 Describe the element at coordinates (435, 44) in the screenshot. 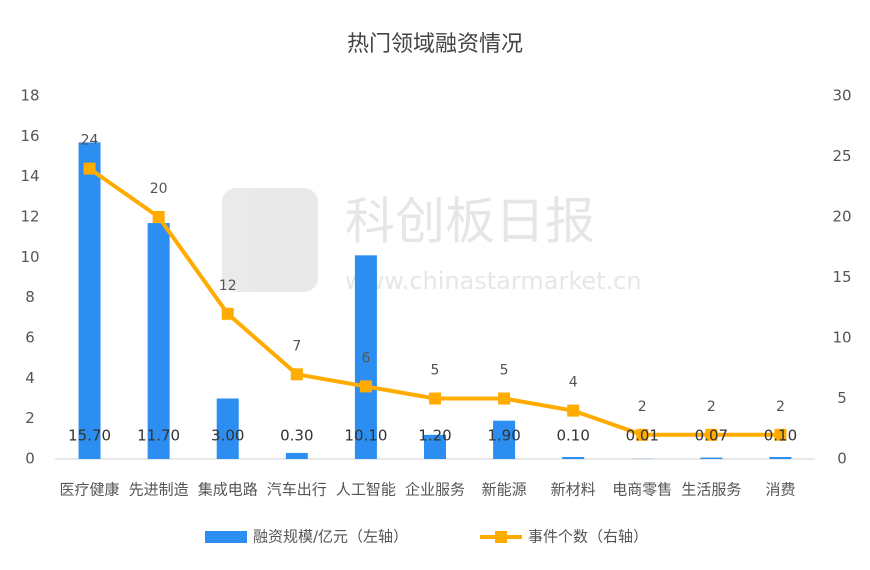

I see `chart-title: 热门领域融资情况` at that location.